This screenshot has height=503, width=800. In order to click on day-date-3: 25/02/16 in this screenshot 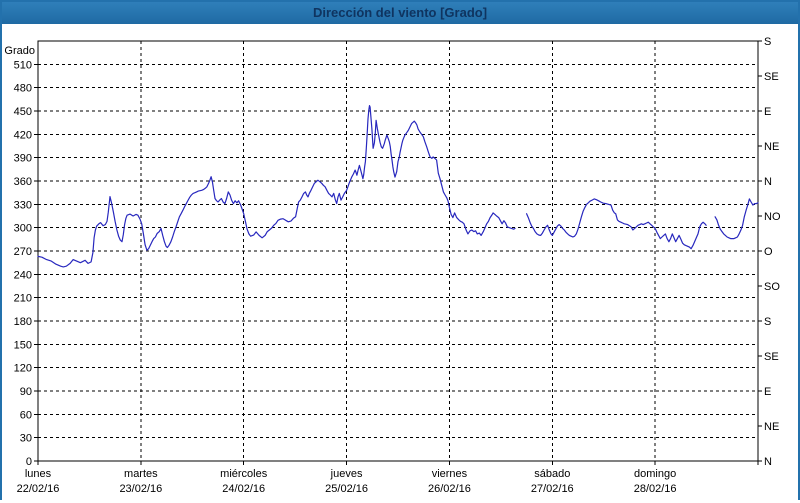, I will do `click(346, 489)`.